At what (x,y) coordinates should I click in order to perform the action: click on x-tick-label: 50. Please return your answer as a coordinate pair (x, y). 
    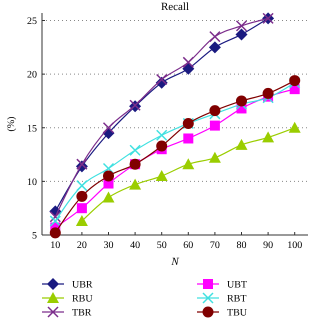
    Looking at the image, I should click on (161, 245).